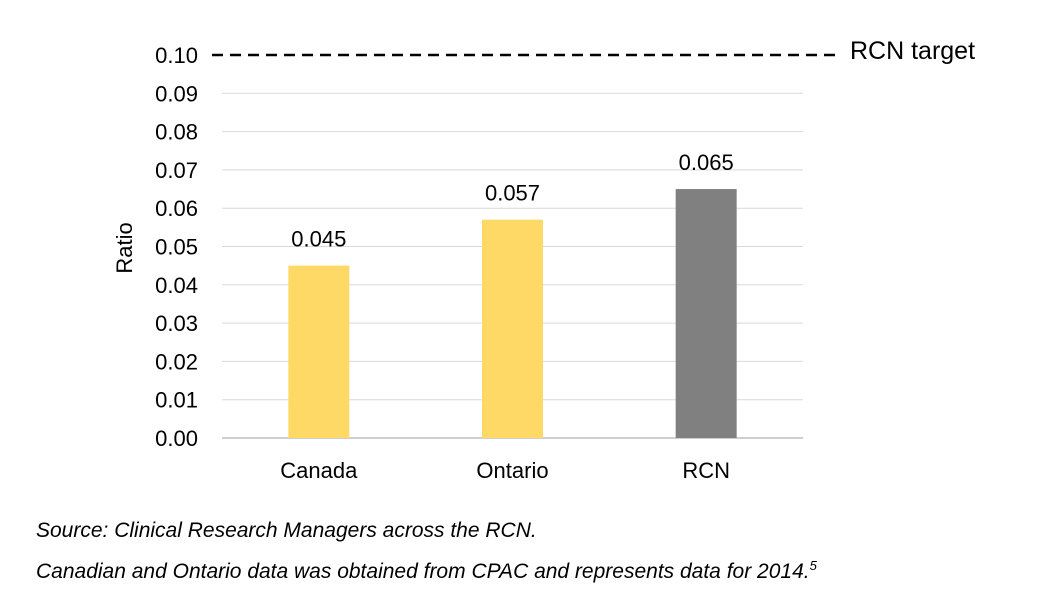 The width and height of the screenshot is (1058, 605). I want to click on bar-canada, so click(319, 351).